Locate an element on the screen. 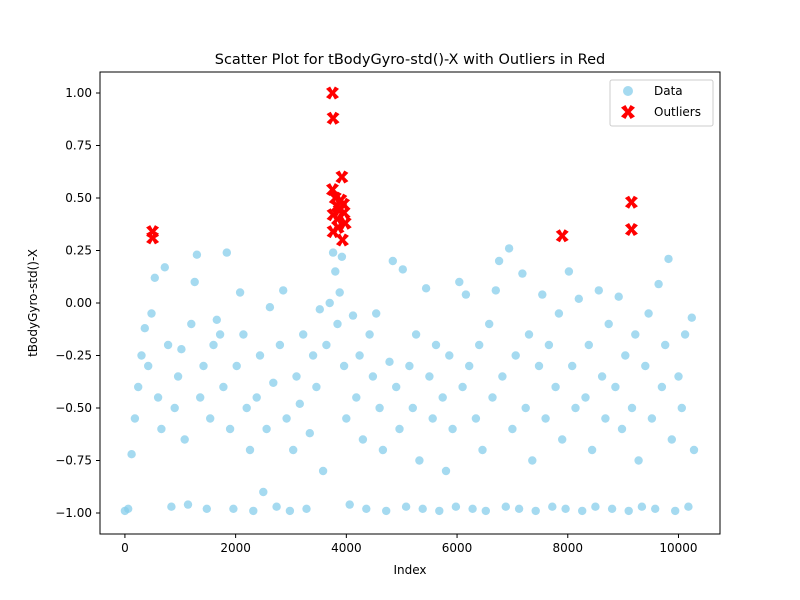  x-tick-label: 10000 is located at coordinates (678, 548).